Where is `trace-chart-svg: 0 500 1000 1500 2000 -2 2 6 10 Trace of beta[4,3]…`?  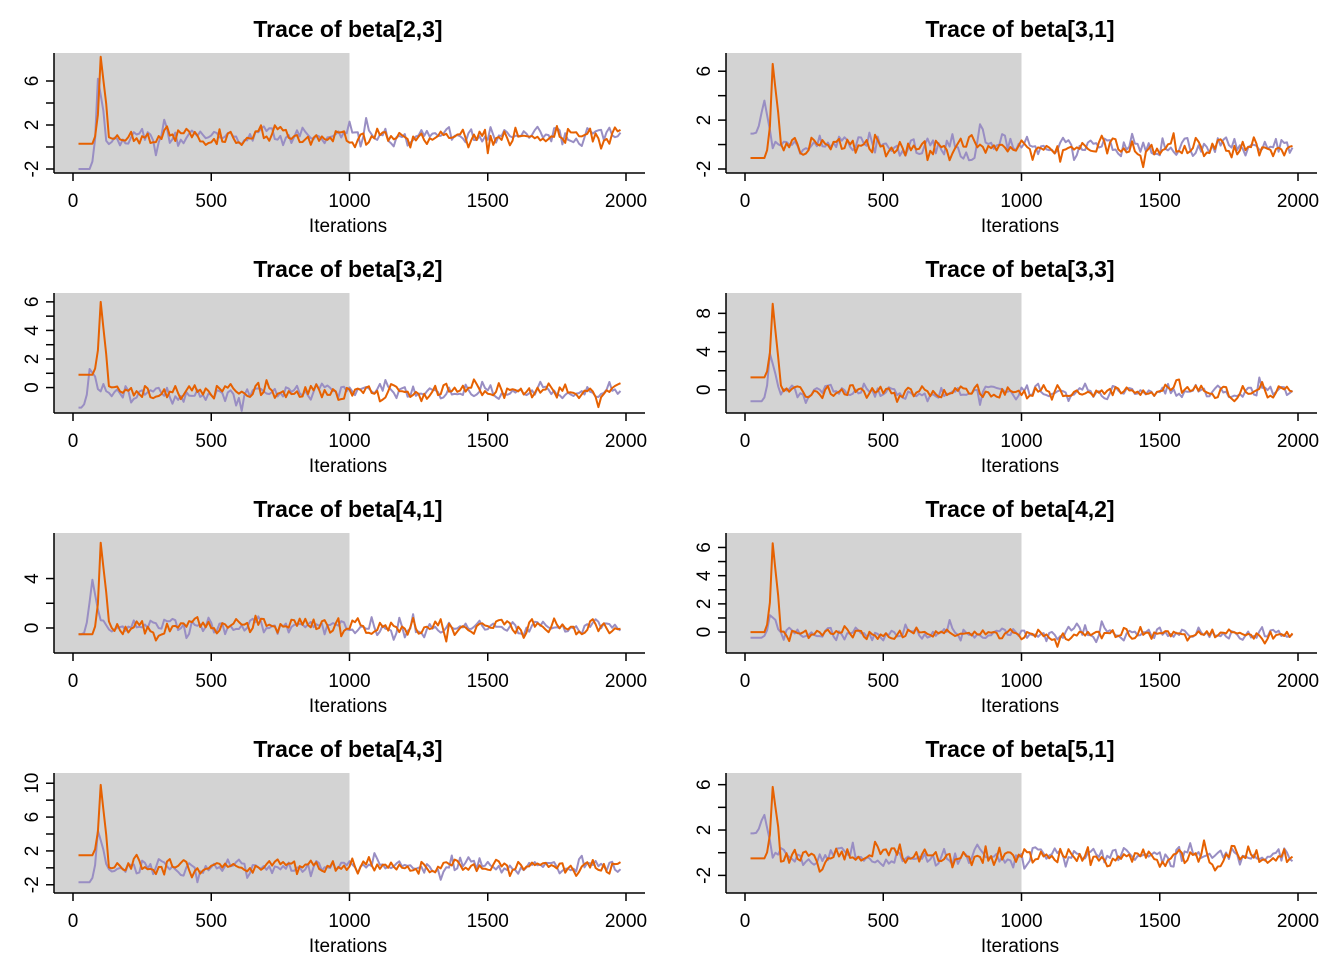
trace-chart-svg: 0 500 1000 1500 2000 -2 2 6 10 Trace of beta[4,3]… is located at coordinates (334, 846).